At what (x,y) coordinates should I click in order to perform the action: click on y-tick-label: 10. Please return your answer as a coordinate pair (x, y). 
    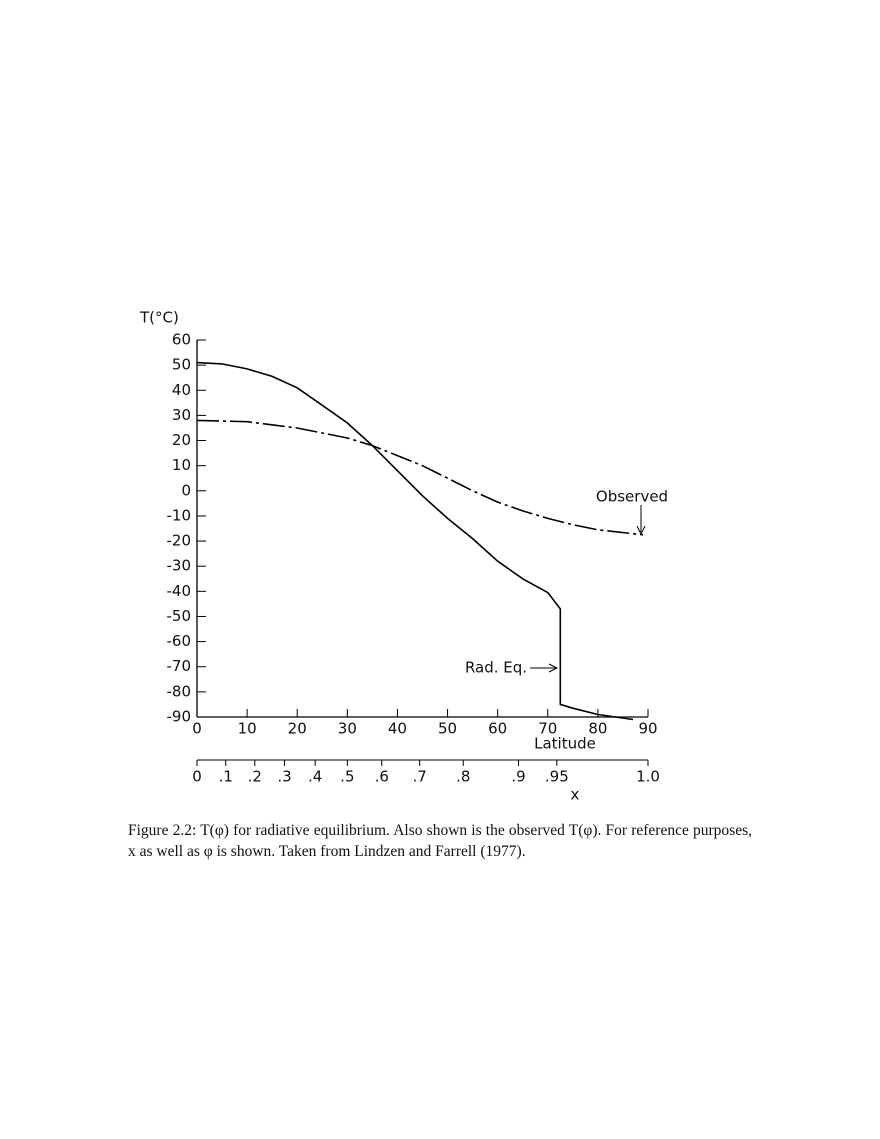
    Looking at the image, I should click on (181, 465).